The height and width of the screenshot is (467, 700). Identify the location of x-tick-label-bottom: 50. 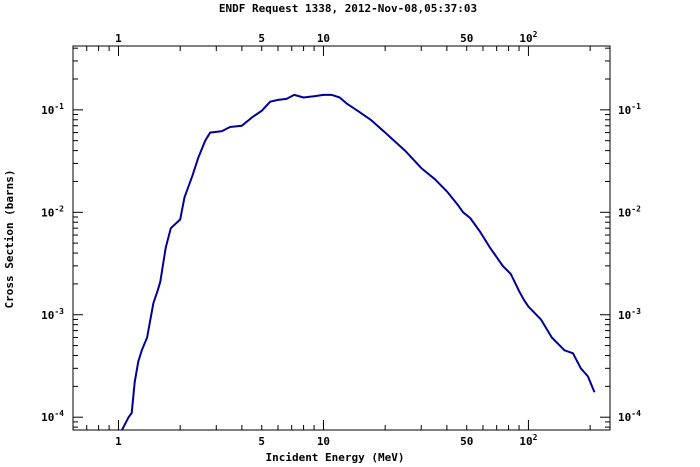
(466, 441).